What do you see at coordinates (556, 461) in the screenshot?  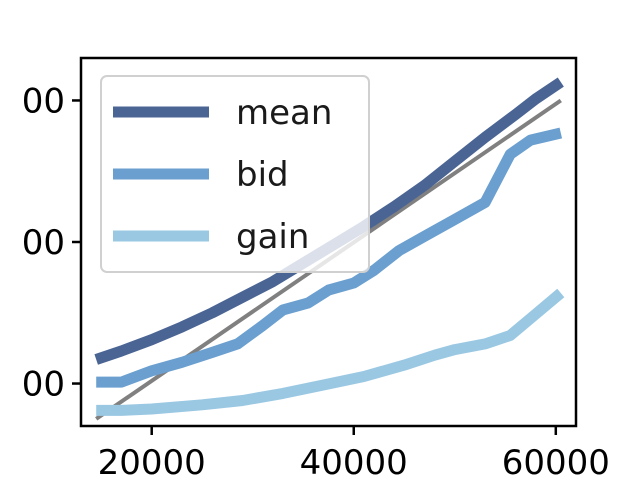 I see `x-tick-label: 60000` at bounding box center [556, 461].